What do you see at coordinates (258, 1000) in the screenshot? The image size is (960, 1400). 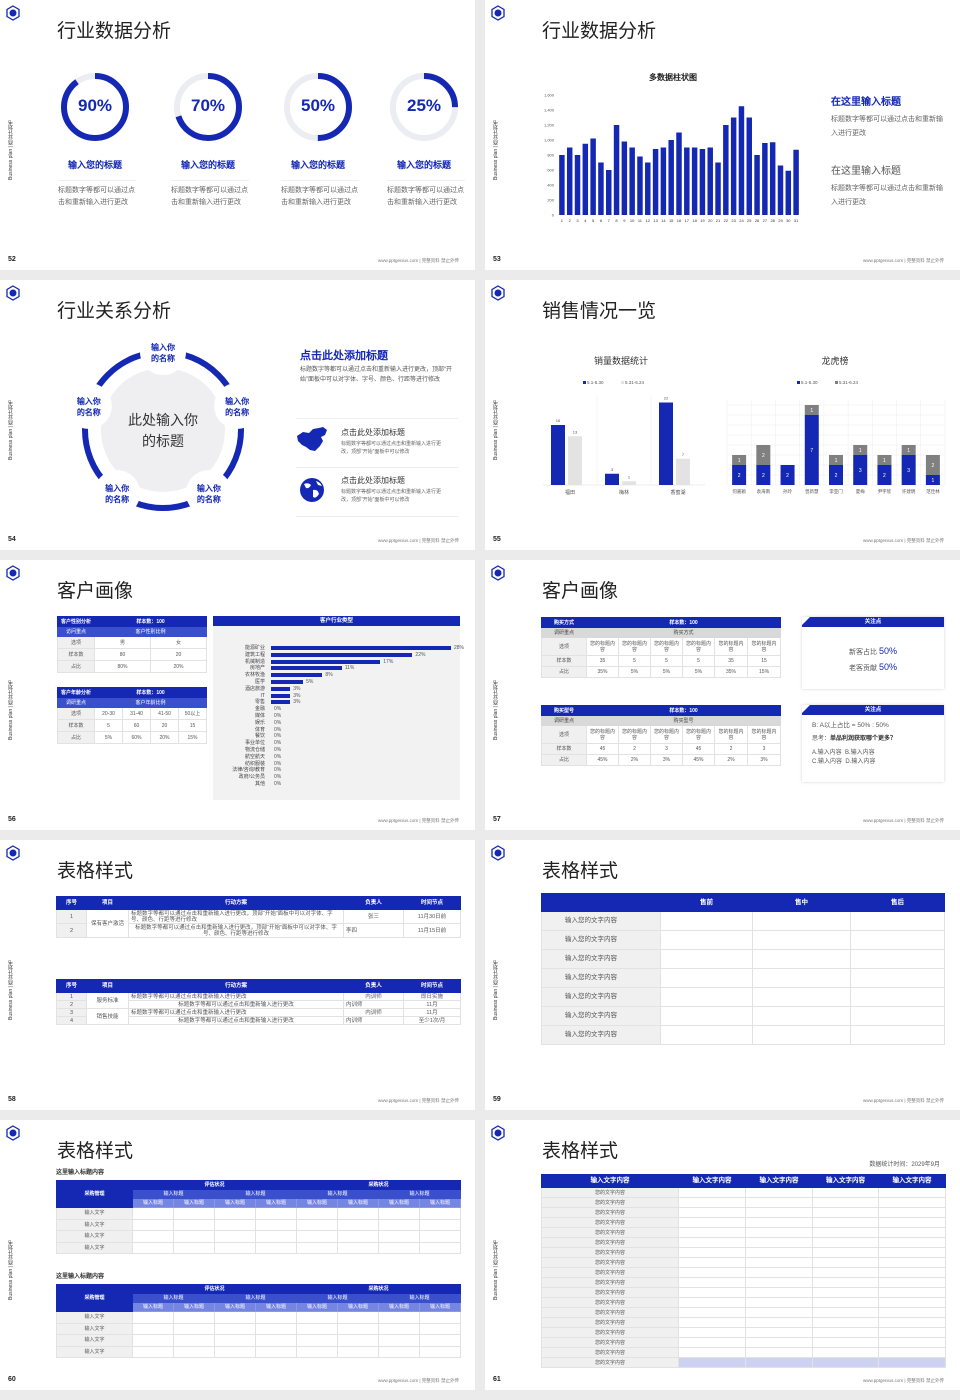 I see `table-row: 1 服务标准 标题数字等都可以通过点击和重新输入进行更改 内训师 即日实施` at bounding box center [258, 1000].